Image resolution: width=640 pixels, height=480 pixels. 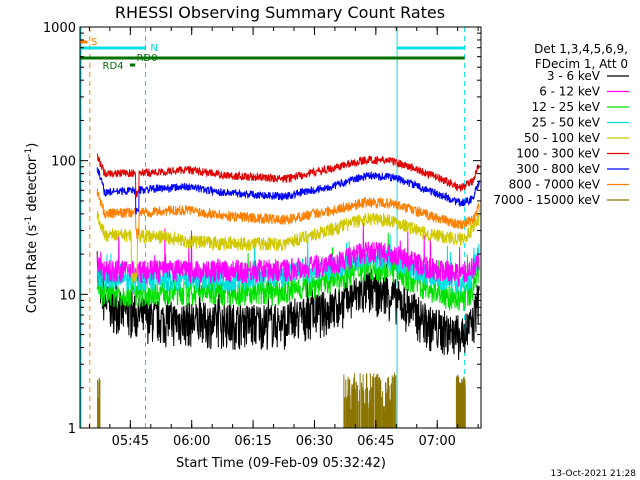 What do you see at coordinates (558, 154) in the screenshot?
I see `legend-label: 100 - 300 keV` at bounding box center [558, 154].